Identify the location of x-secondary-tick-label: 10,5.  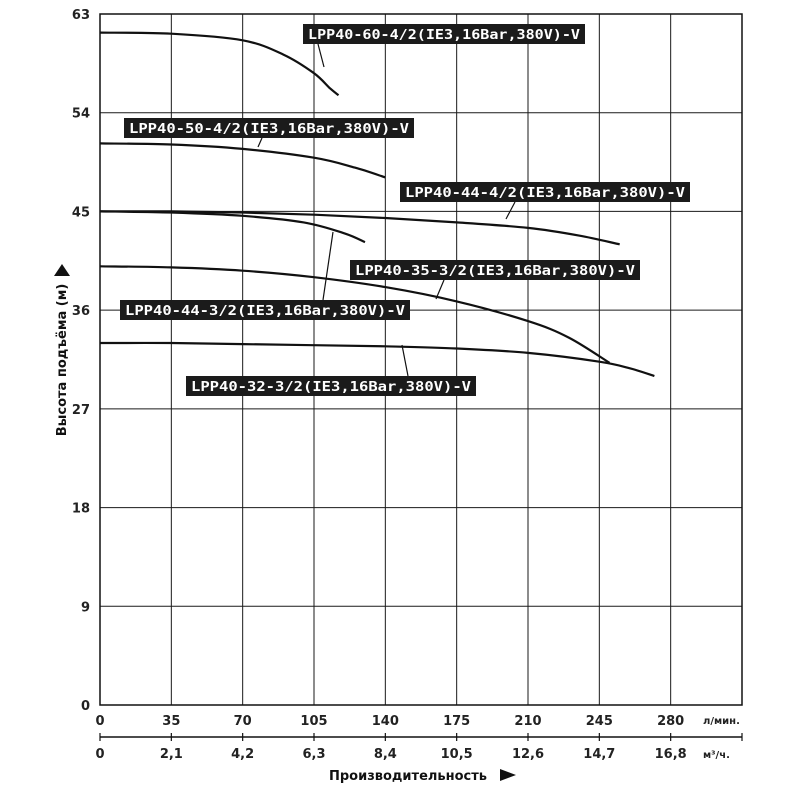
(457, 754).